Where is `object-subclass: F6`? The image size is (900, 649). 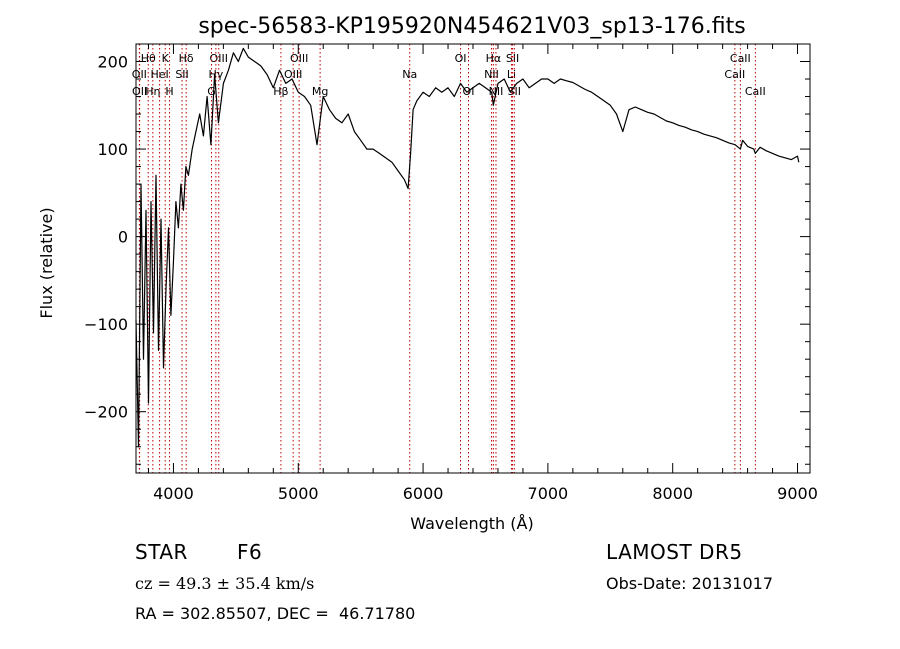 object-subclass: F6 is located at coordinates (250, 552).